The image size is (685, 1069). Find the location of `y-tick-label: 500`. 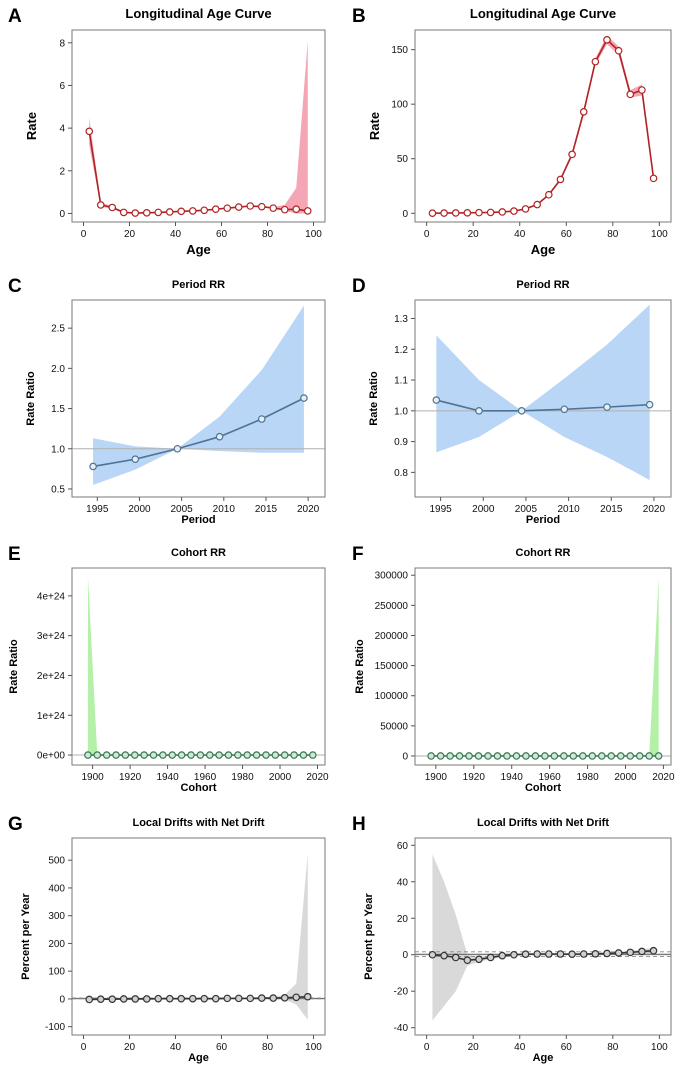

y-tick-label: 500 is located at coordinates (56, 861).